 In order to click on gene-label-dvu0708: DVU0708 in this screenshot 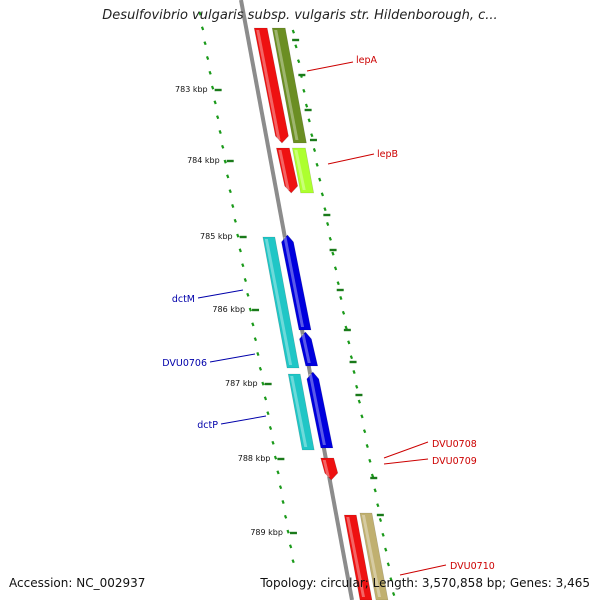, I will do `click(454, 444)`.